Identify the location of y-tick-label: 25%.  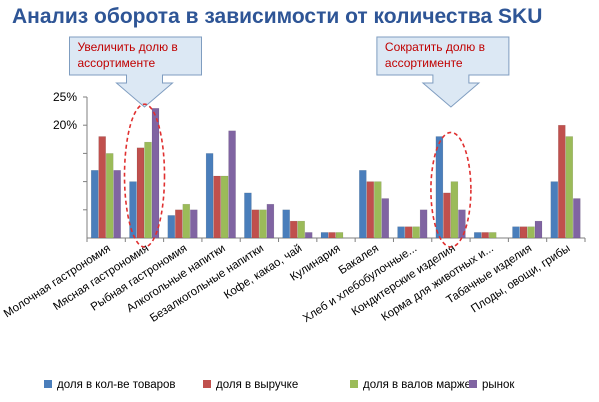
(65, 97).